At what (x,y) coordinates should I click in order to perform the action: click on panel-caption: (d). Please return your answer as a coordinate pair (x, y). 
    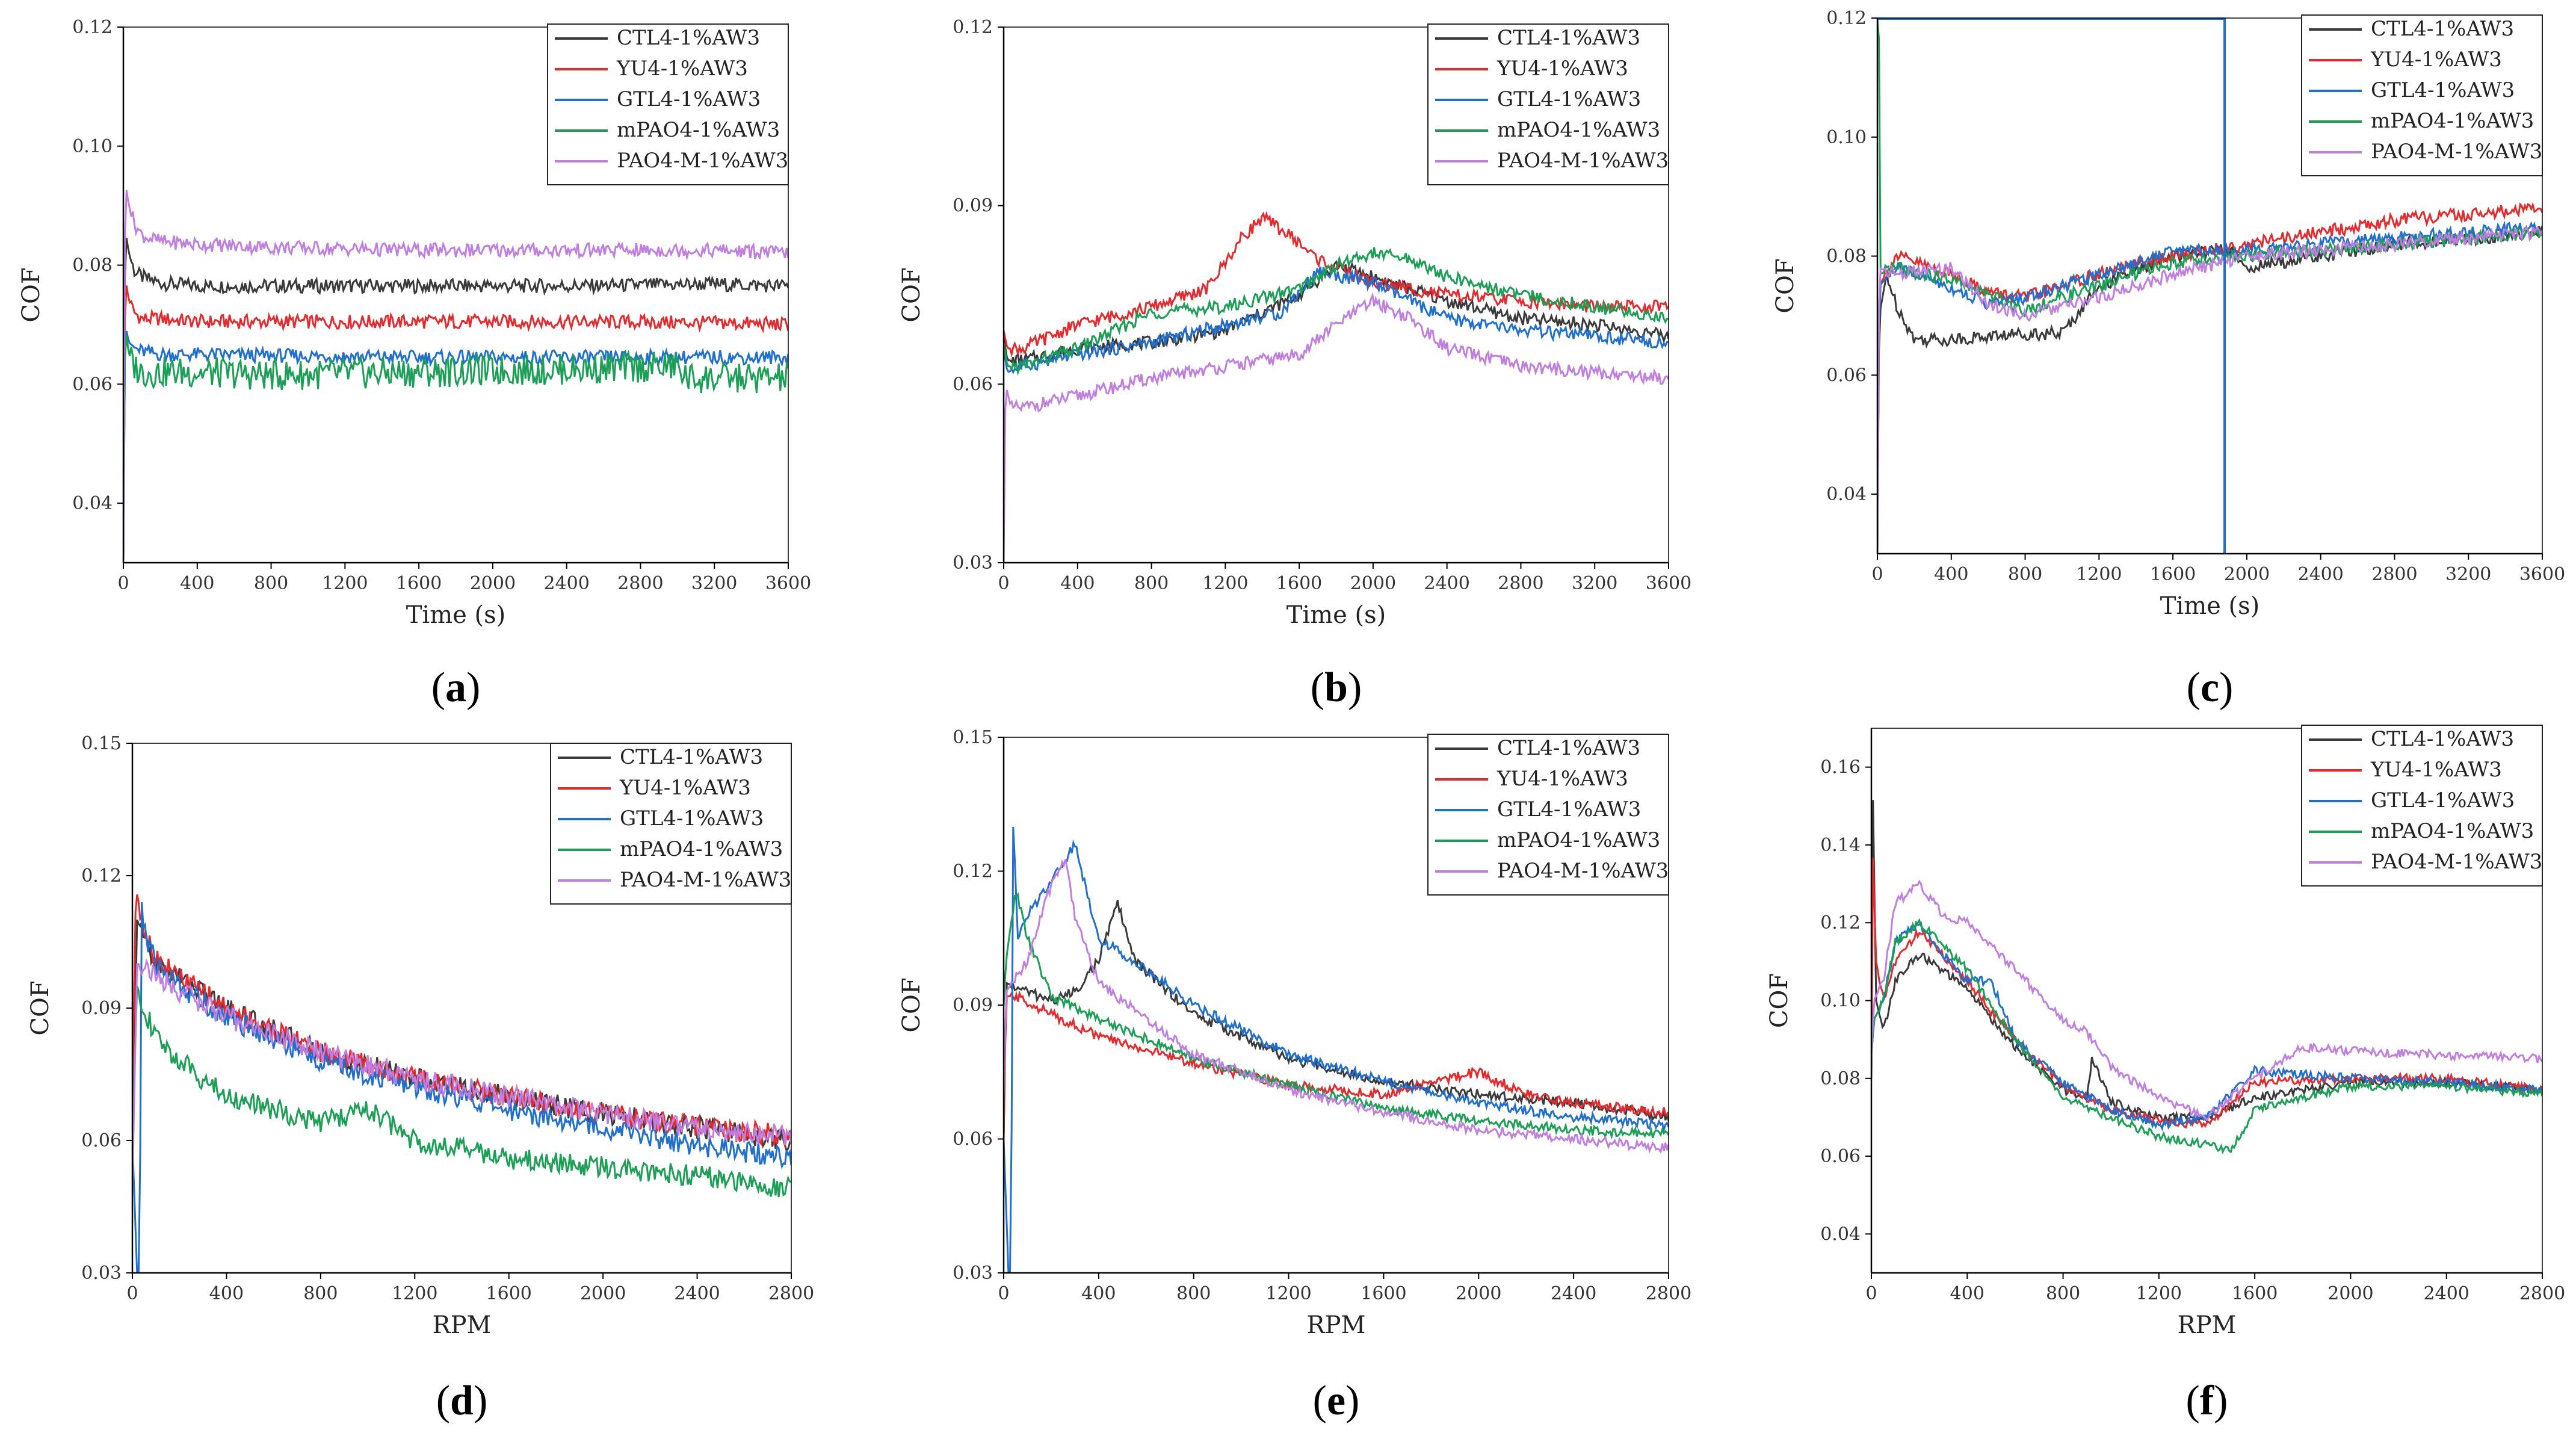
    Looking at the image, I should click on (462, 1401).